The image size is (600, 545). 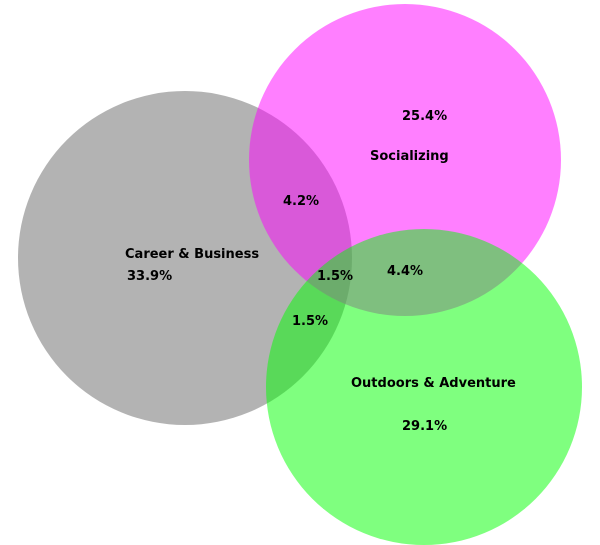 I want to click on set-label-socializing: Socializing, so click(x=409, y=156).